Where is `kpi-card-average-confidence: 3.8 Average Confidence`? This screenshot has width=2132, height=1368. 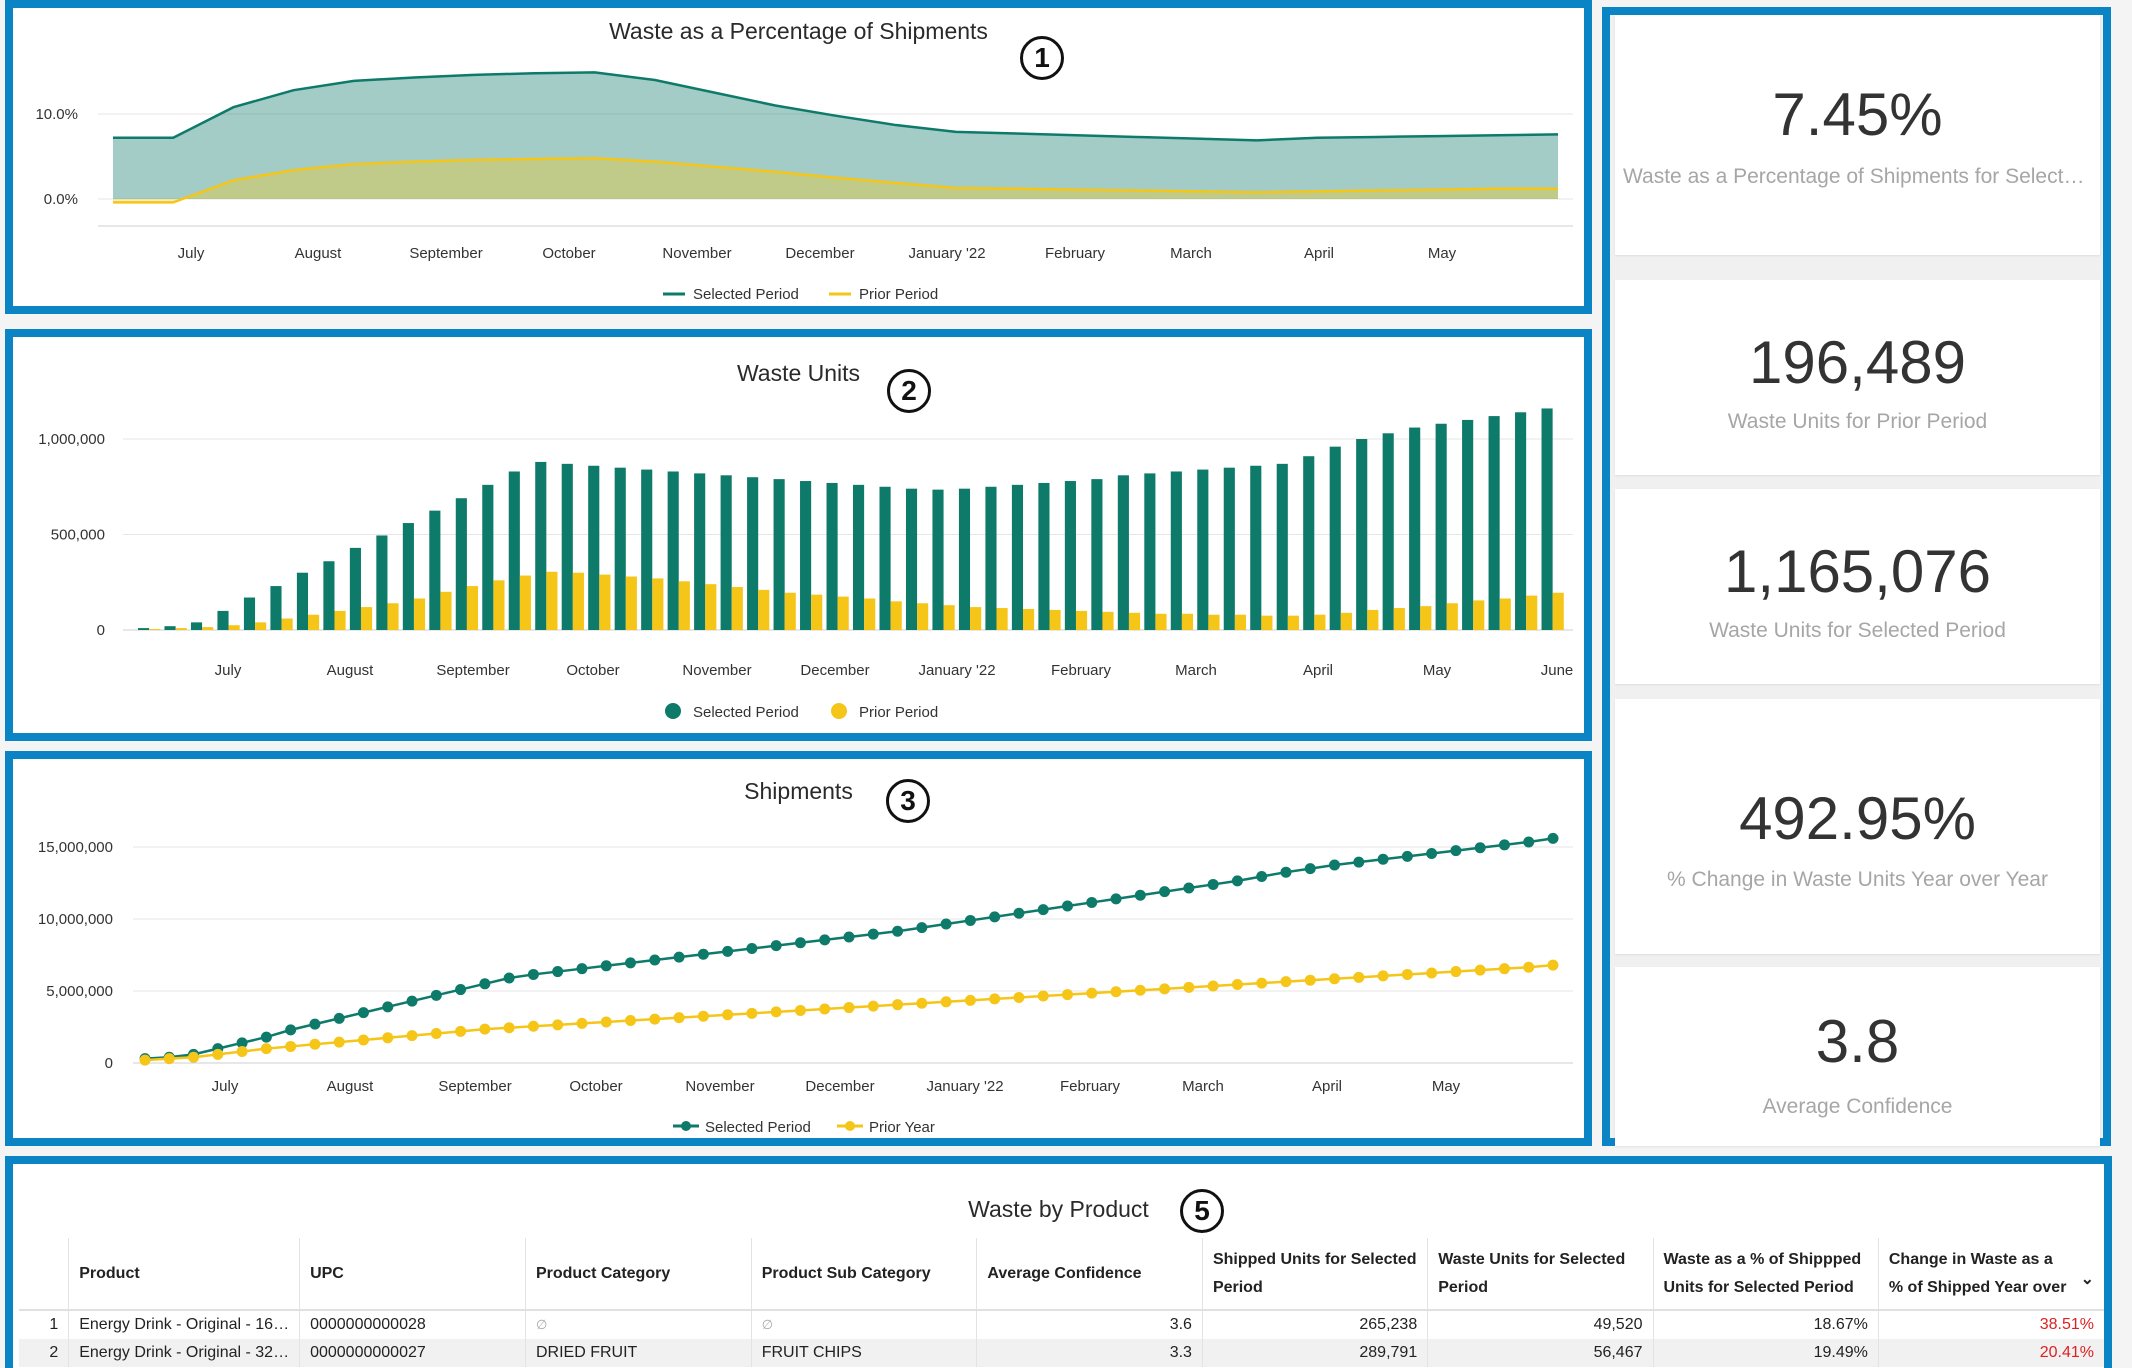
kpi-card-average-confidence: 3.8 Average Confidence is located at coordinates (1857, 1056).